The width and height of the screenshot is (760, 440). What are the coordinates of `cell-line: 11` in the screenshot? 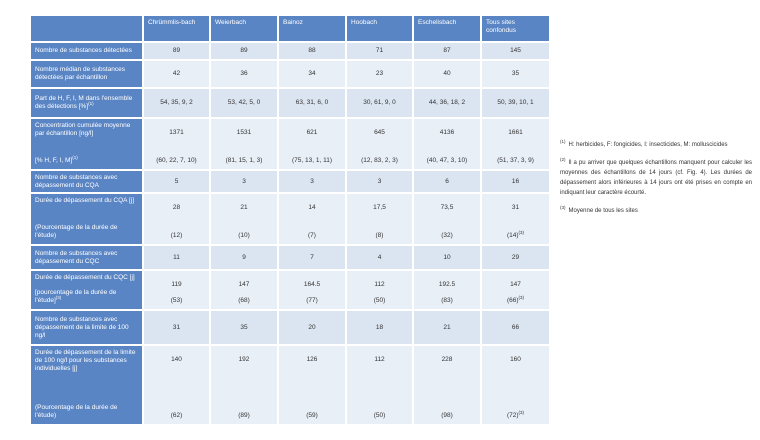 It's located at (176, 257).